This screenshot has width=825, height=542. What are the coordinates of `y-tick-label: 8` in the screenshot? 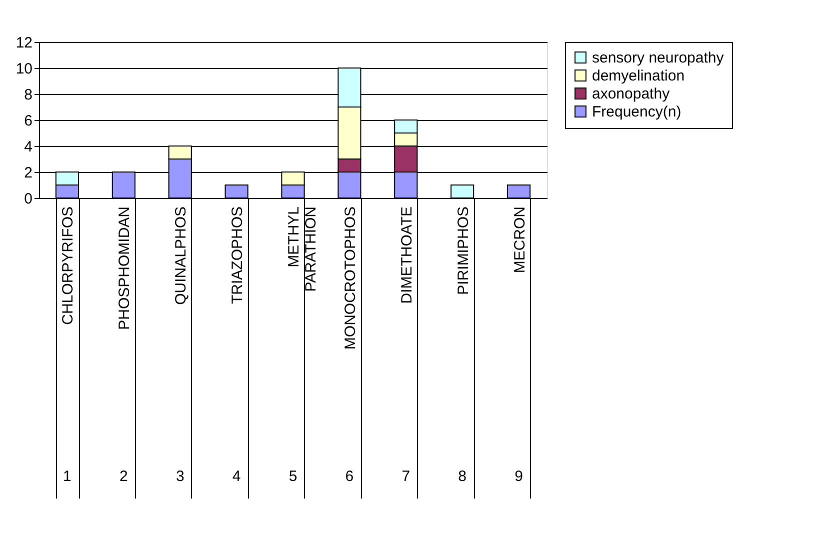 It's located at (28, 95).